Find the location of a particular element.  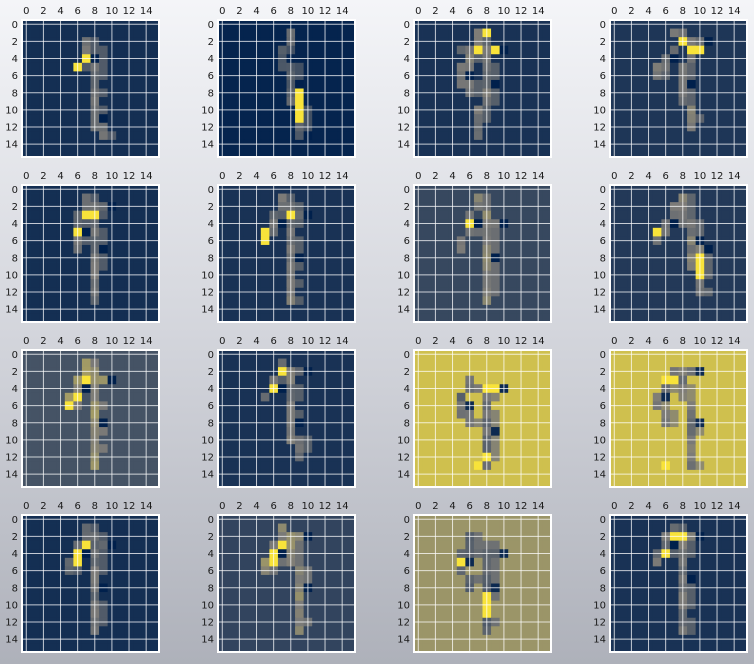

x-tick-label: 4 is located at coordinates (452, 506).